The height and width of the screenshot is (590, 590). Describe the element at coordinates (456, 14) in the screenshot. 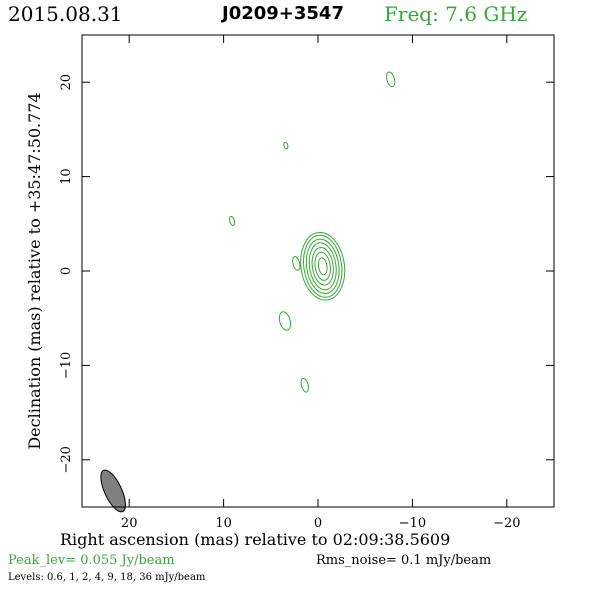

I see `frequency-label: Freq: 7.6 GHz` at that location.